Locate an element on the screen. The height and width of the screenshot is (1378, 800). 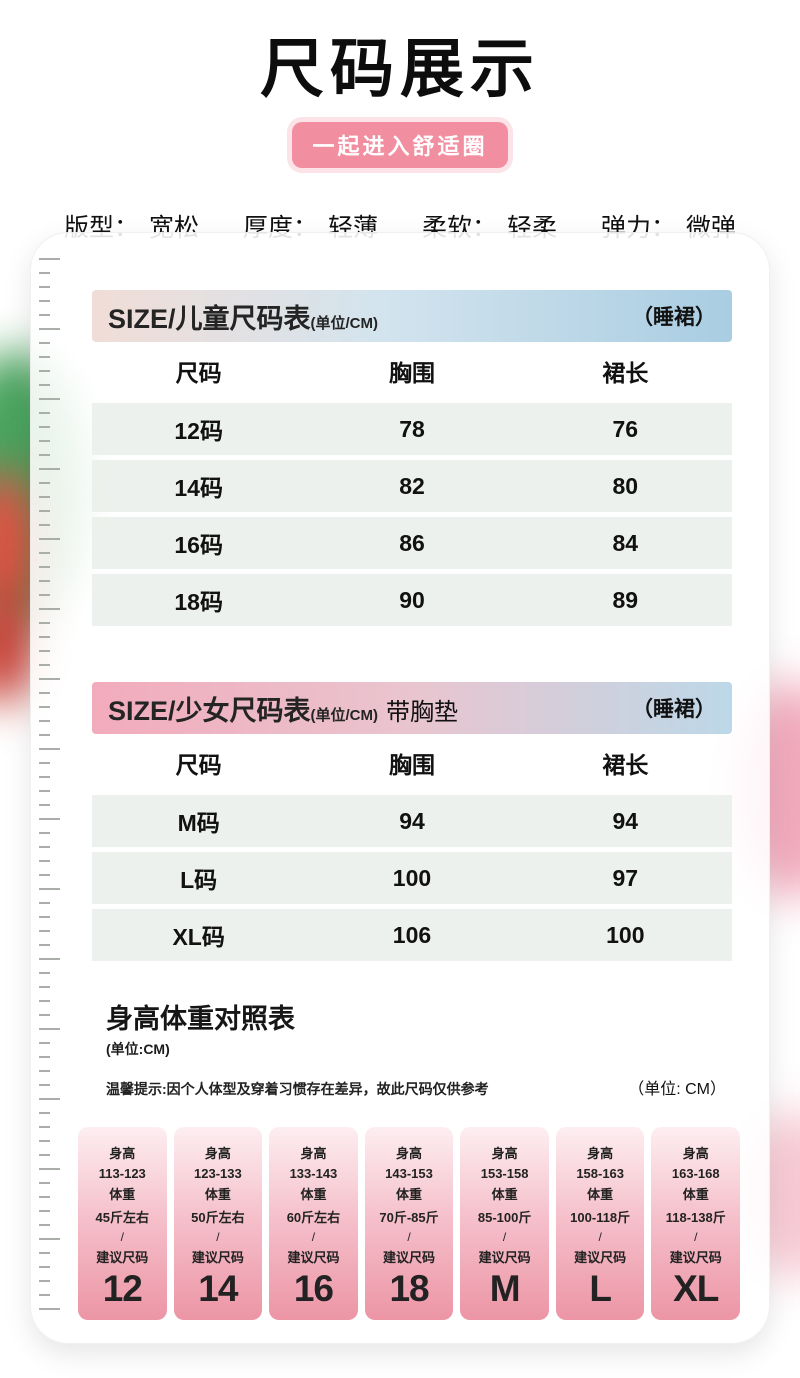
card-height-value: 113-123 is located at coordinates (122, 1173).